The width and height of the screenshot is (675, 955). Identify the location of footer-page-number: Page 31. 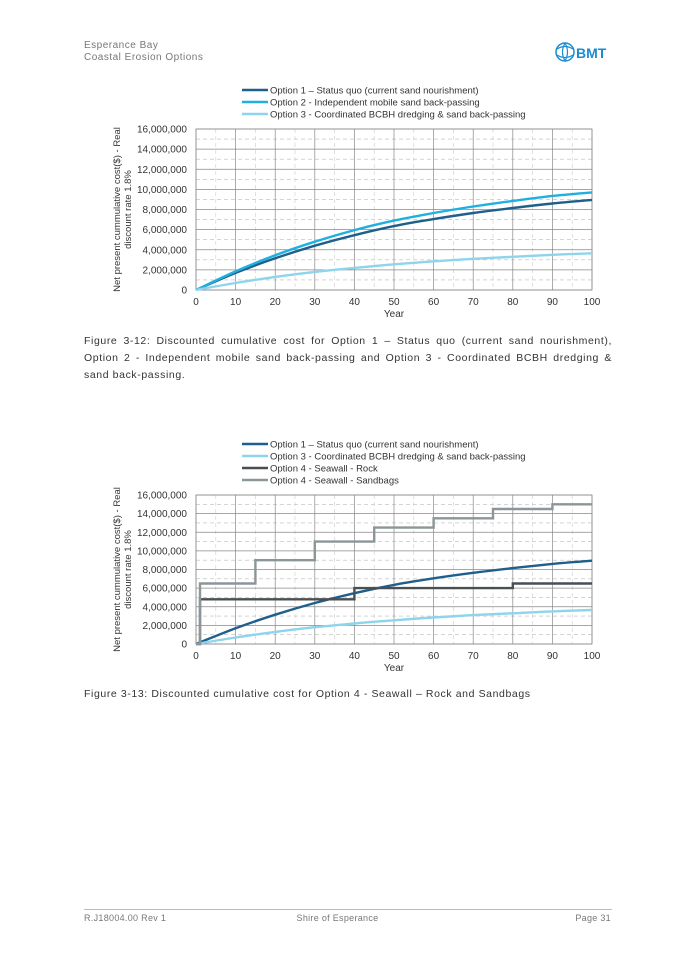
(593, 918).